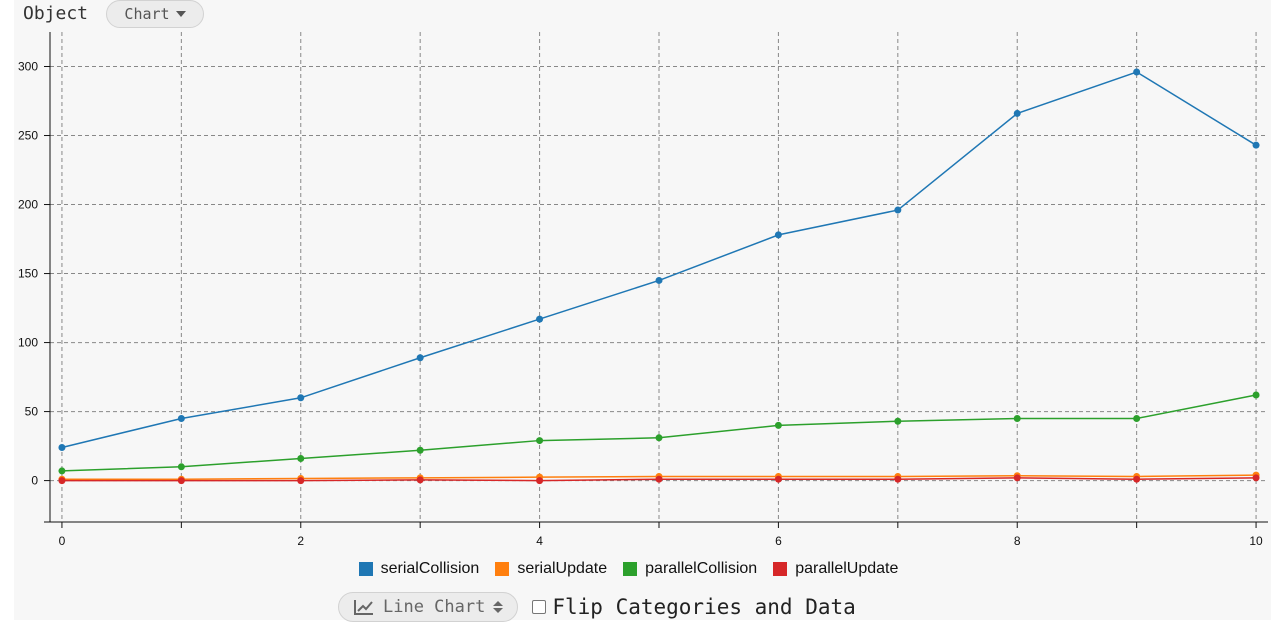 The width and height of the screenshot is (1271, 622). I want to click on legend-label: serialCollision, so click(430, 568).